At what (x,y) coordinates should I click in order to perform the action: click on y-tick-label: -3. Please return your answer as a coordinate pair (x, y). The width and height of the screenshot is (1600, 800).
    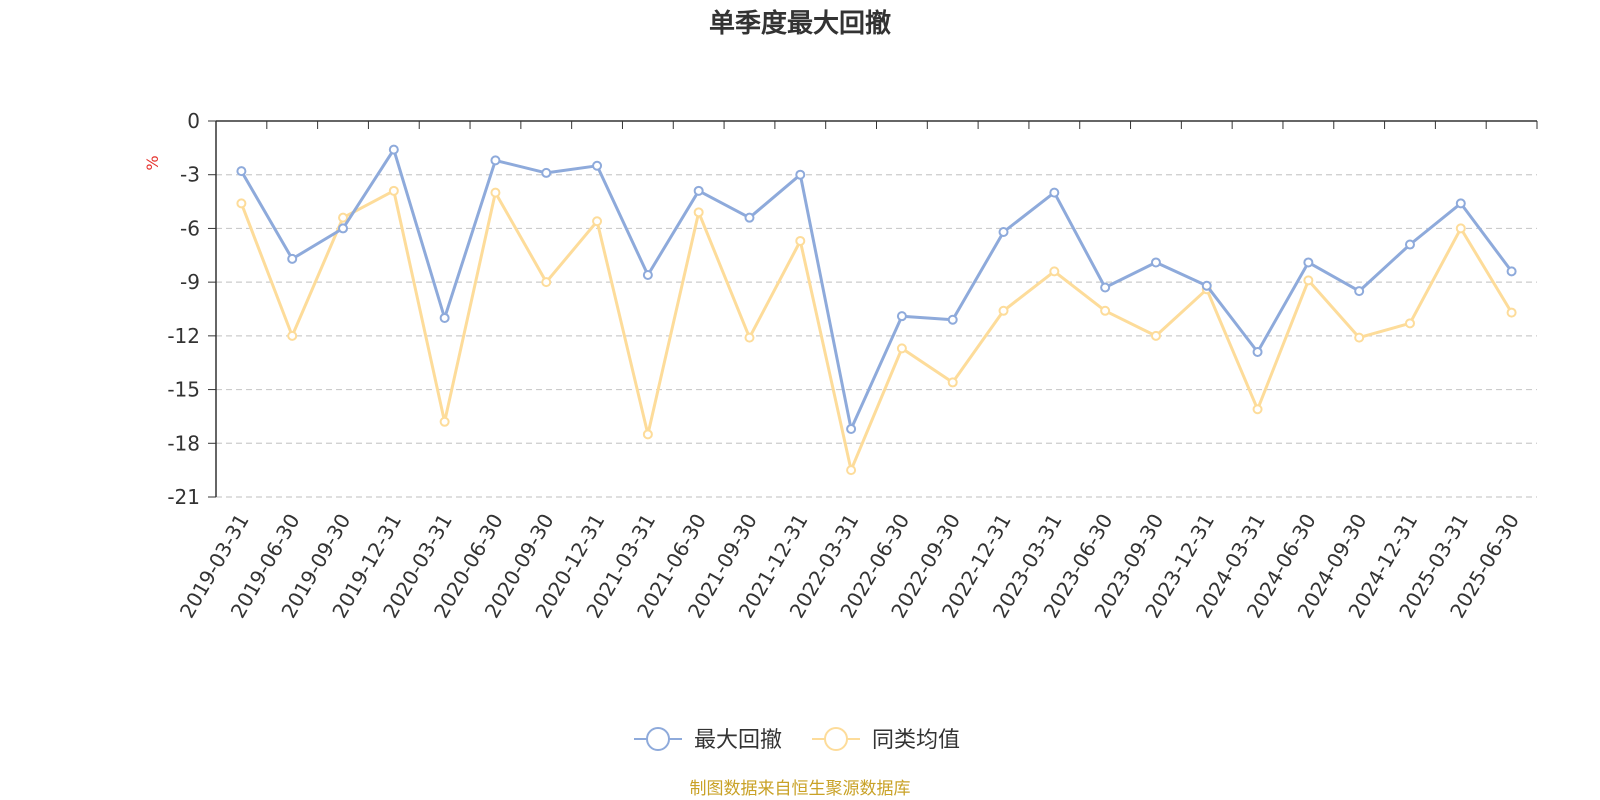
    Looking at the image, I should click on (190, 175).